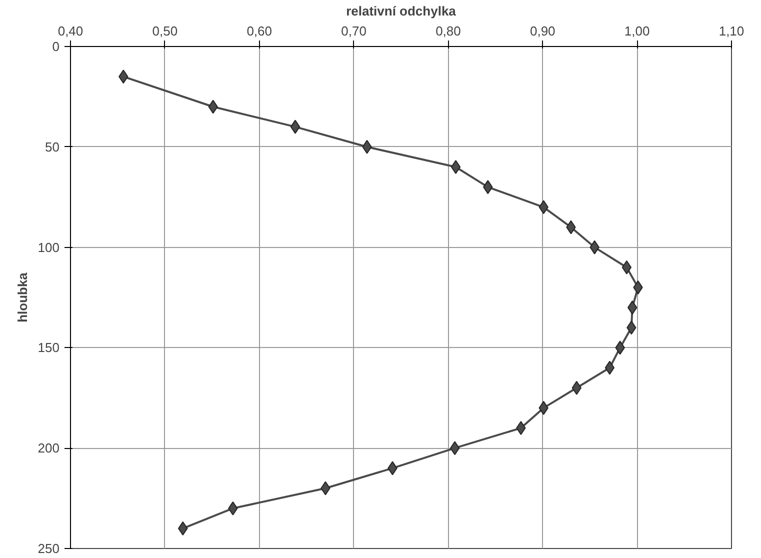  I want to click on x-tick-label: 1,00, so click(637, 31).